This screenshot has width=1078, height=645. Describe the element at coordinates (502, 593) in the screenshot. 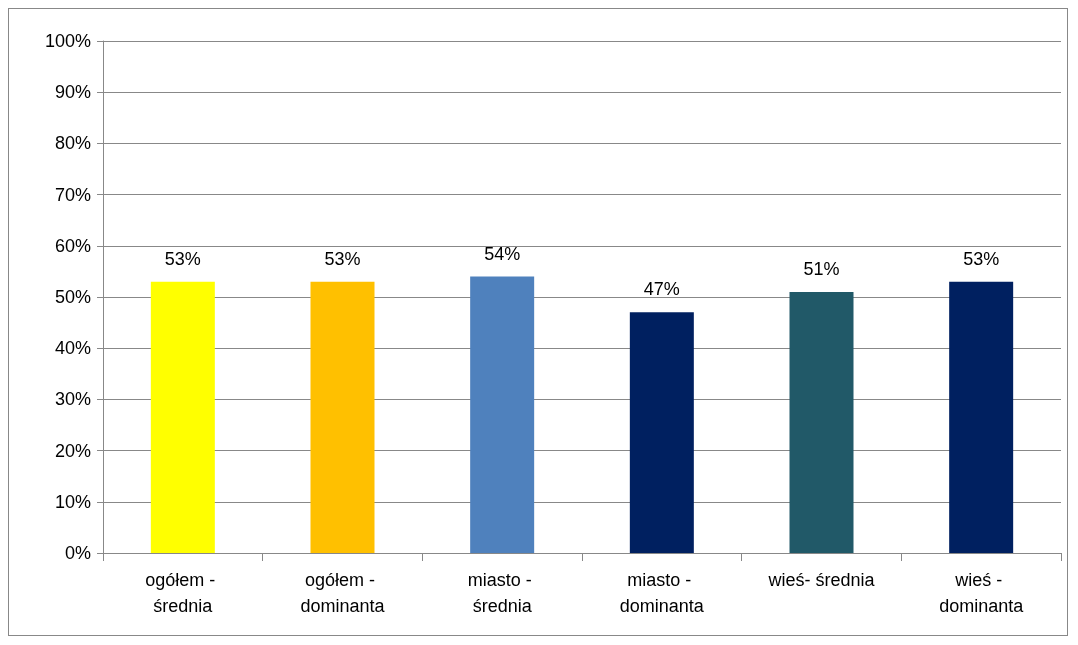

I see `x-tick-label: miasto - średnia` at that location.